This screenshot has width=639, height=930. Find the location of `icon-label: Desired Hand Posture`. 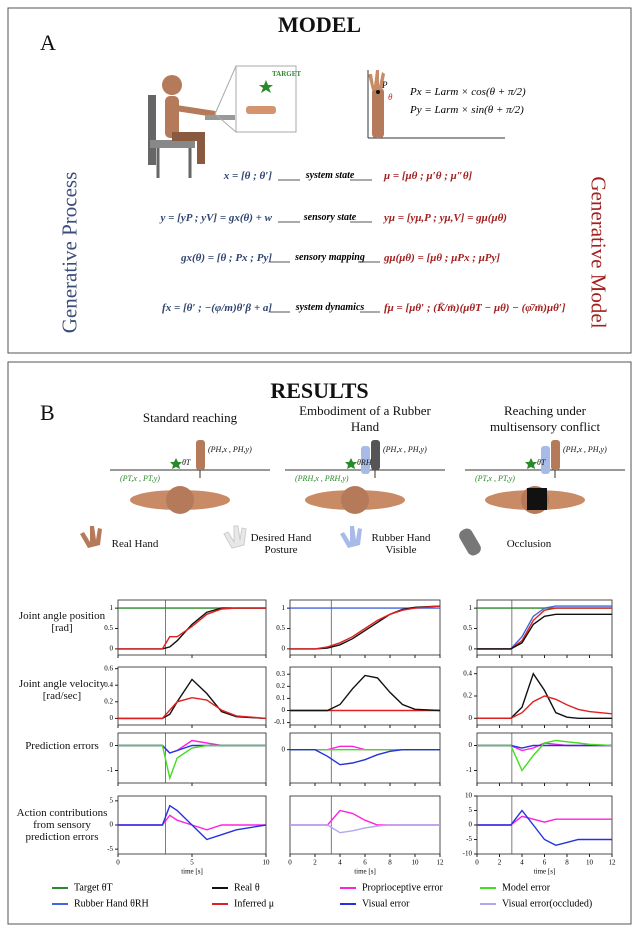

icon-label: Desired Hand Posture is located at coordinates (281, 544).